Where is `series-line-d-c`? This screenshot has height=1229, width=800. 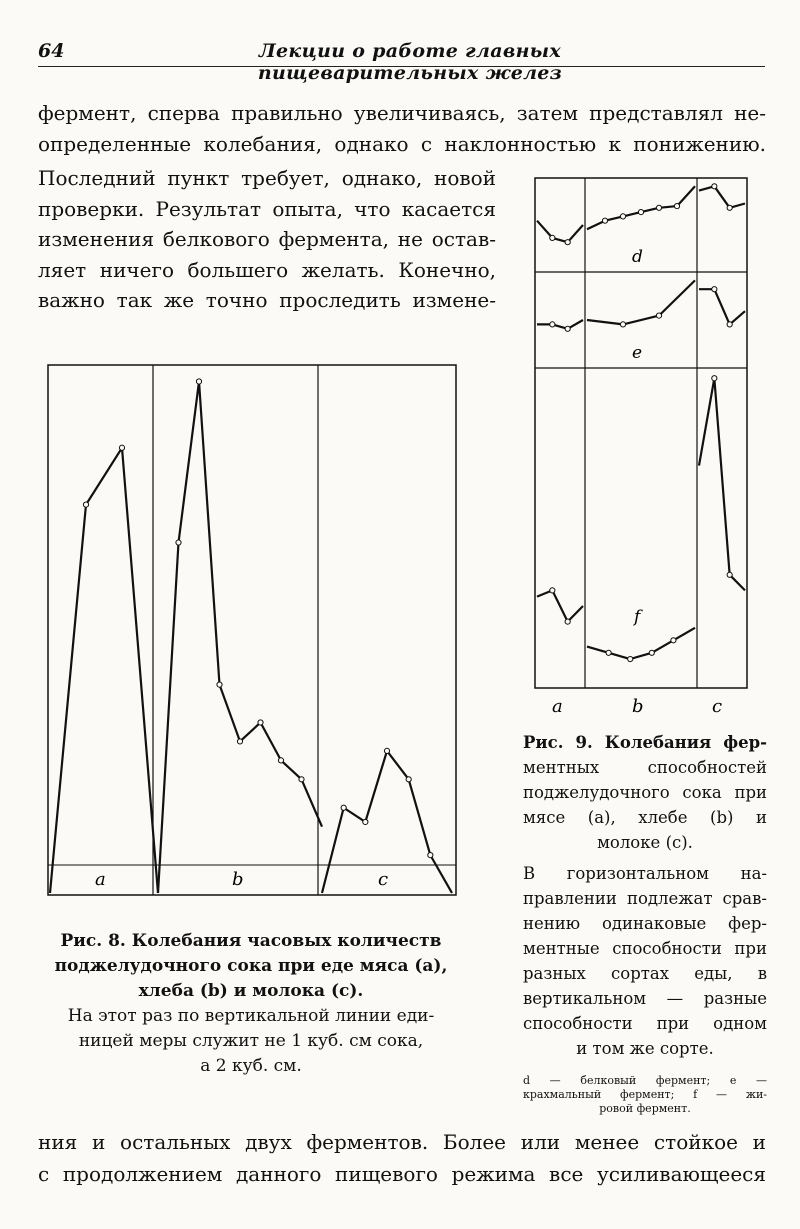
series-line-d-c is located at coordinates (722, 197).